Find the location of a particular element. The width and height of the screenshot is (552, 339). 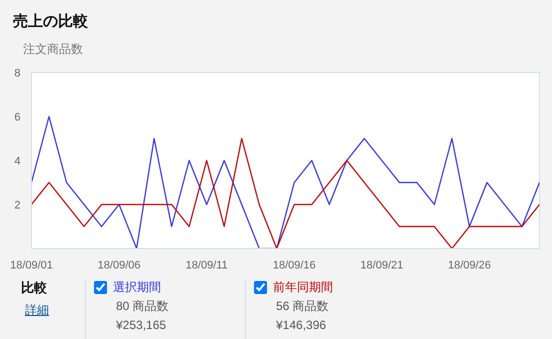

text: 比較 is located at coordinates (34, 288).